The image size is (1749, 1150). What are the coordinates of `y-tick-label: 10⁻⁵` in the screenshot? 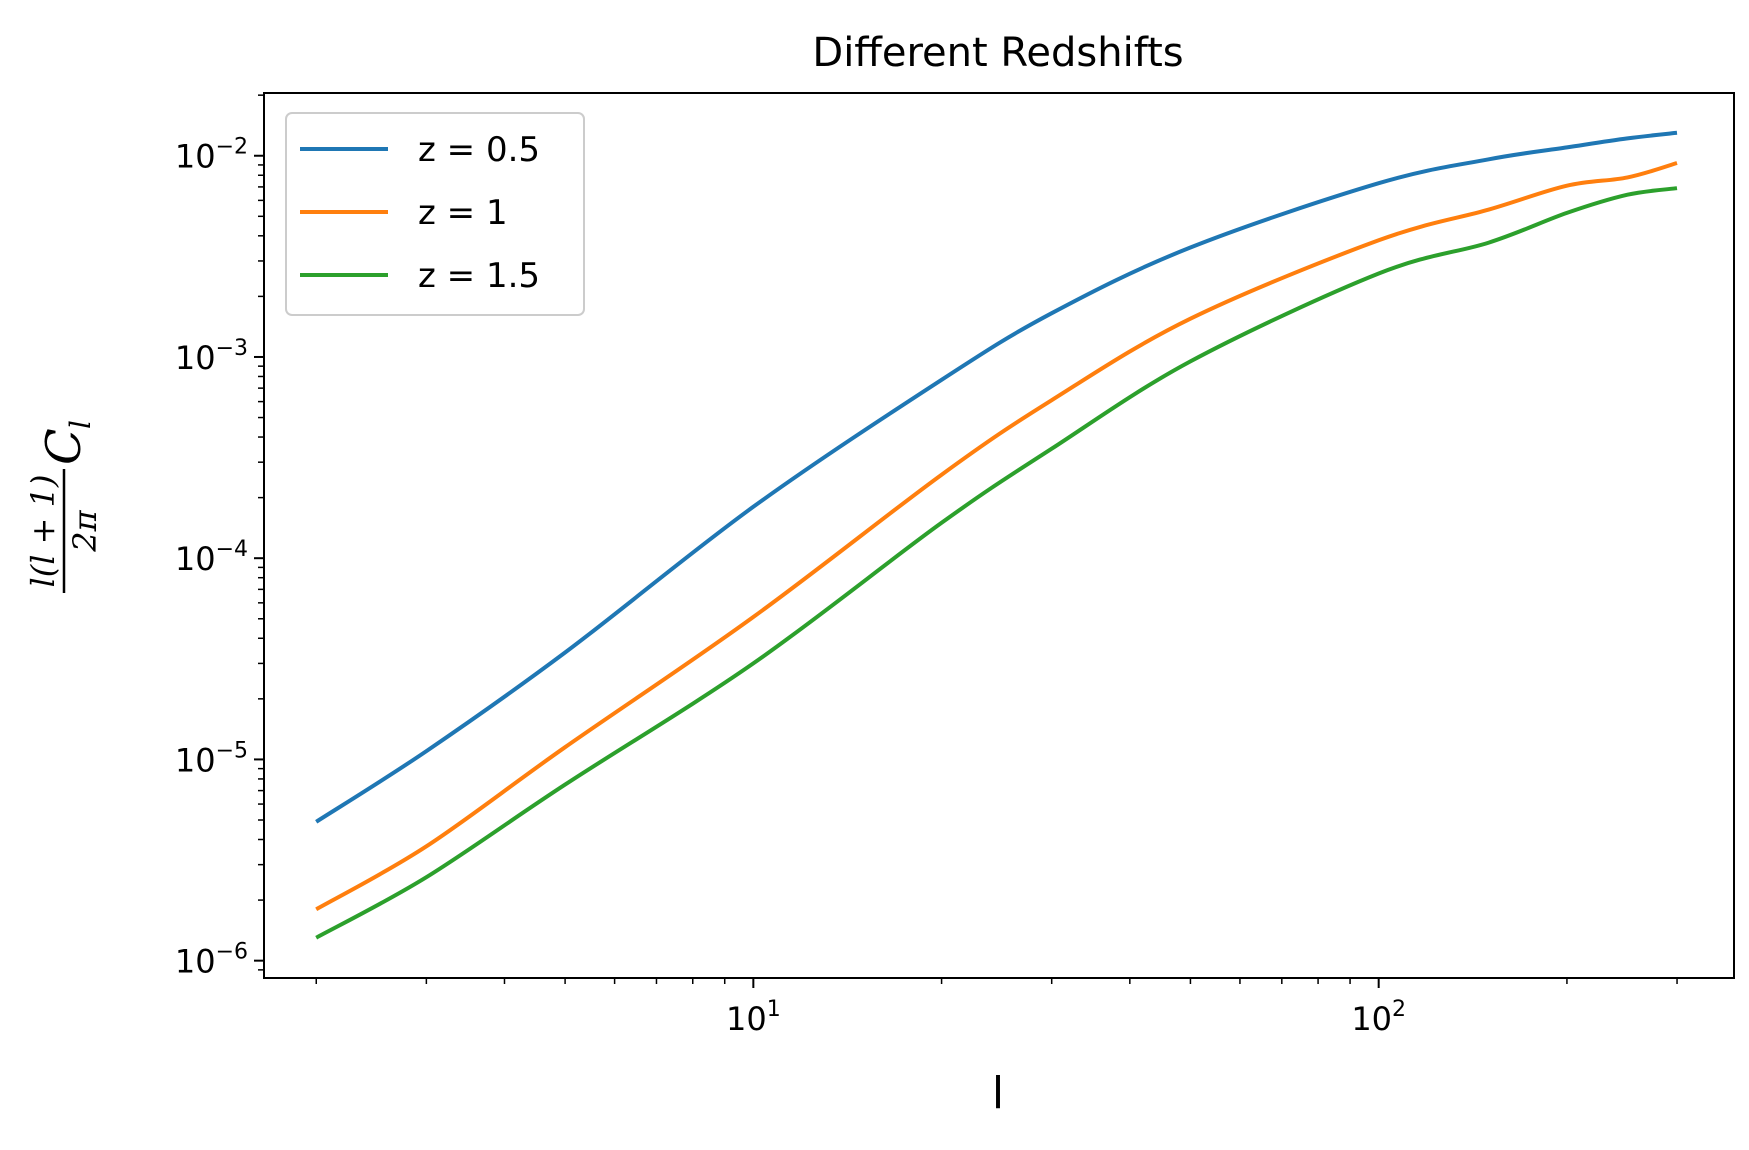 It's located at (211, 758).